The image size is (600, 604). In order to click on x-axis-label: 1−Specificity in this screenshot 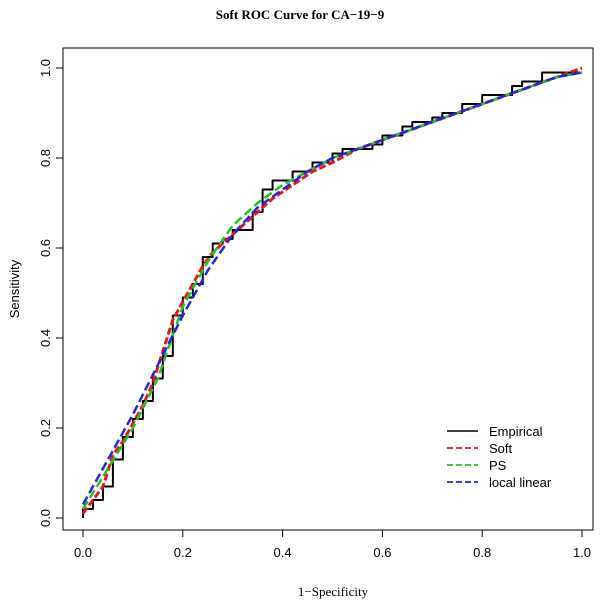, I will do `click(333, 591)`.